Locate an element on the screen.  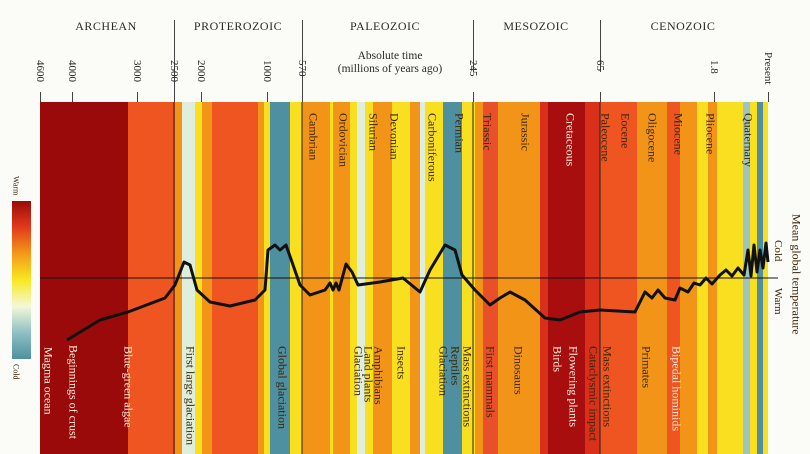
event-label: Flowering plants is located at coordinates (573, 386).